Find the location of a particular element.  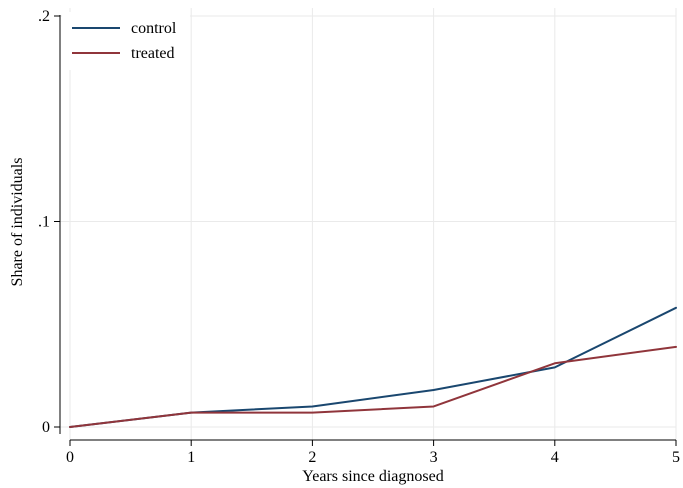

x-tick-label: 4 is located at coordinates (555, 457).